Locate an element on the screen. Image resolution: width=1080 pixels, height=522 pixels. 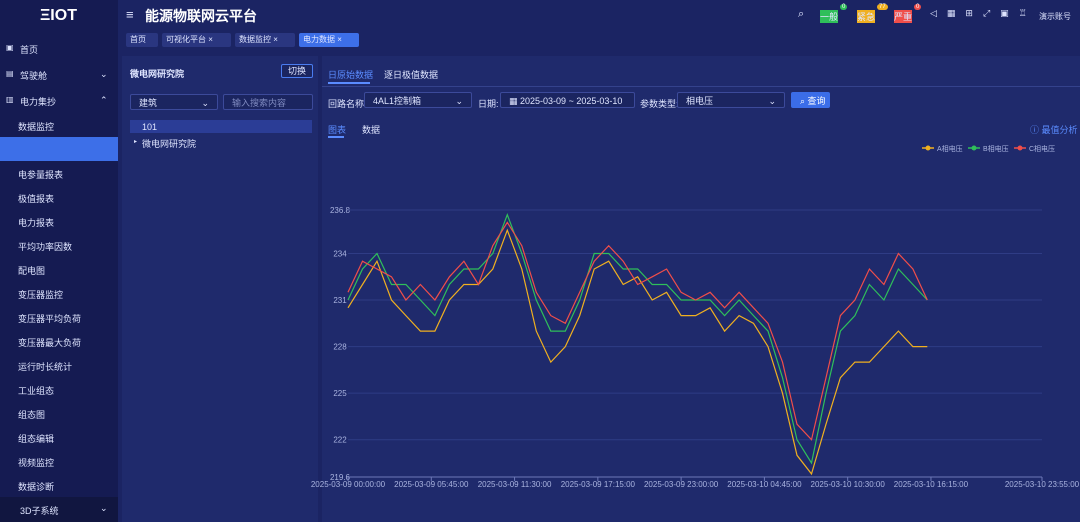
submenu-item: 视频监控 is located at coordinates (36, 463).